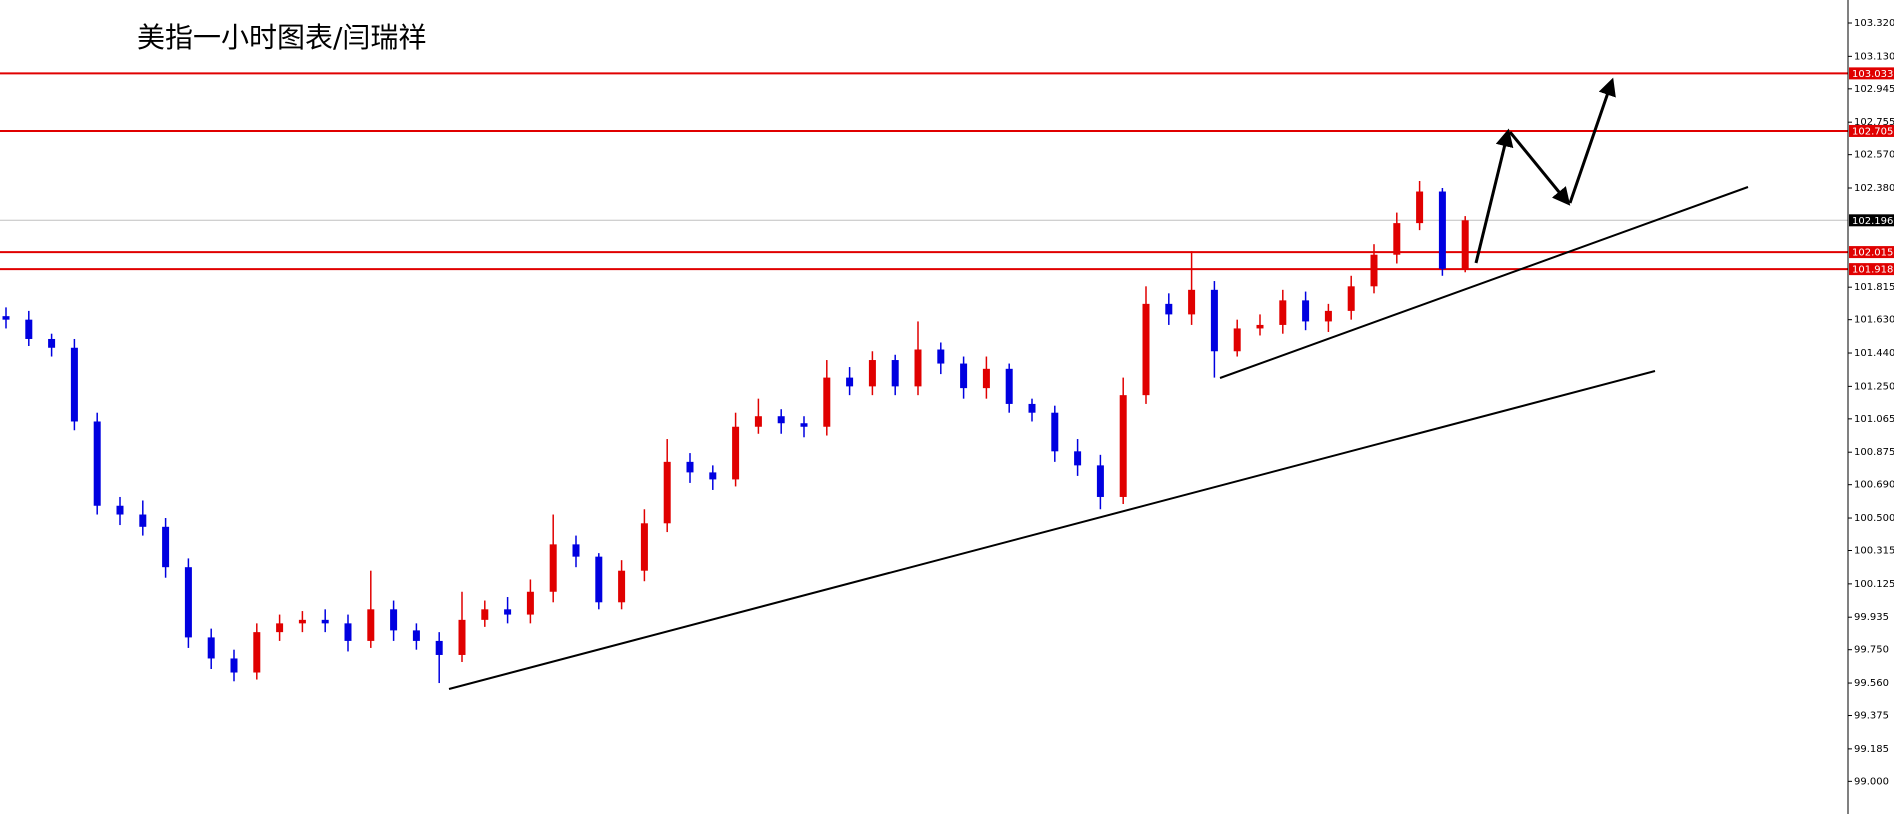  What do you see at coordinates (1874, 122) in the screenshot?
I see `y-tick-label: 102.755` at bounding box center [1874, 122].